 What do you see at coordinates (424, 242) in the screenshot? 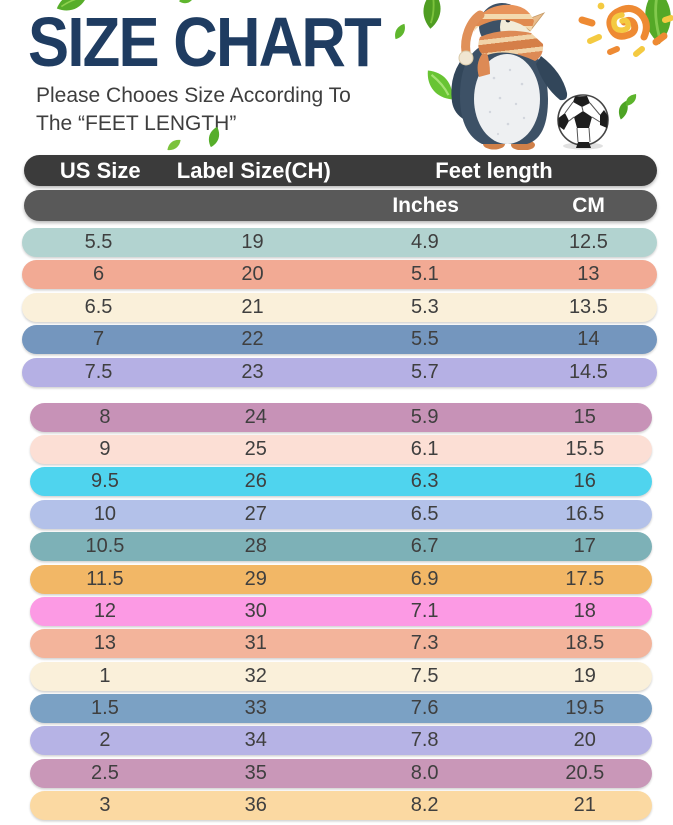
I see `cell-inches: 4.9` at bounding box center [424, 242].